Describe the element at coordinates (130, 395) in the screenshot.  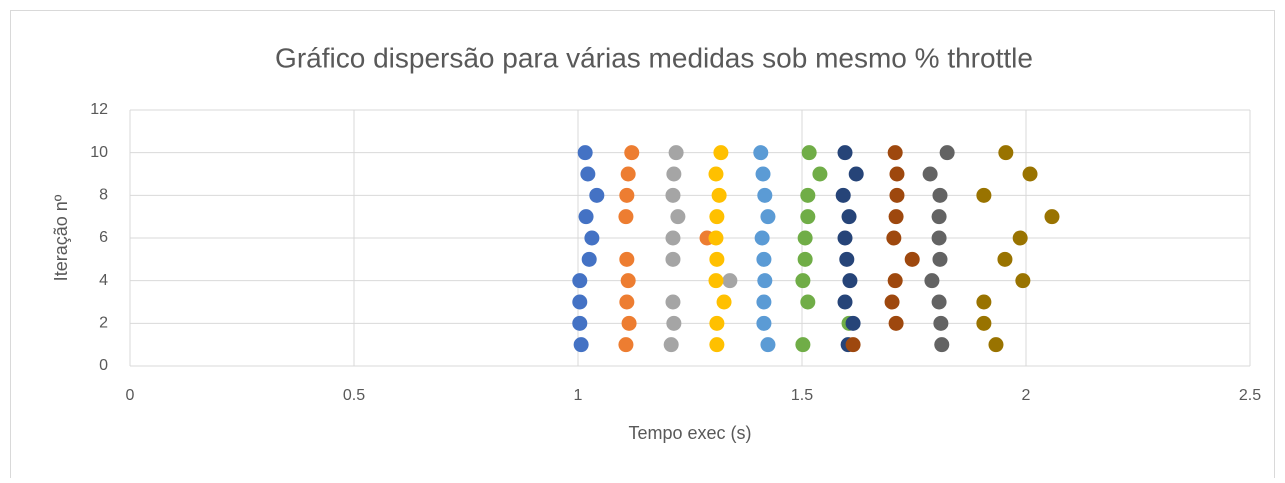
I see `x-tick-label: 0` at that location.